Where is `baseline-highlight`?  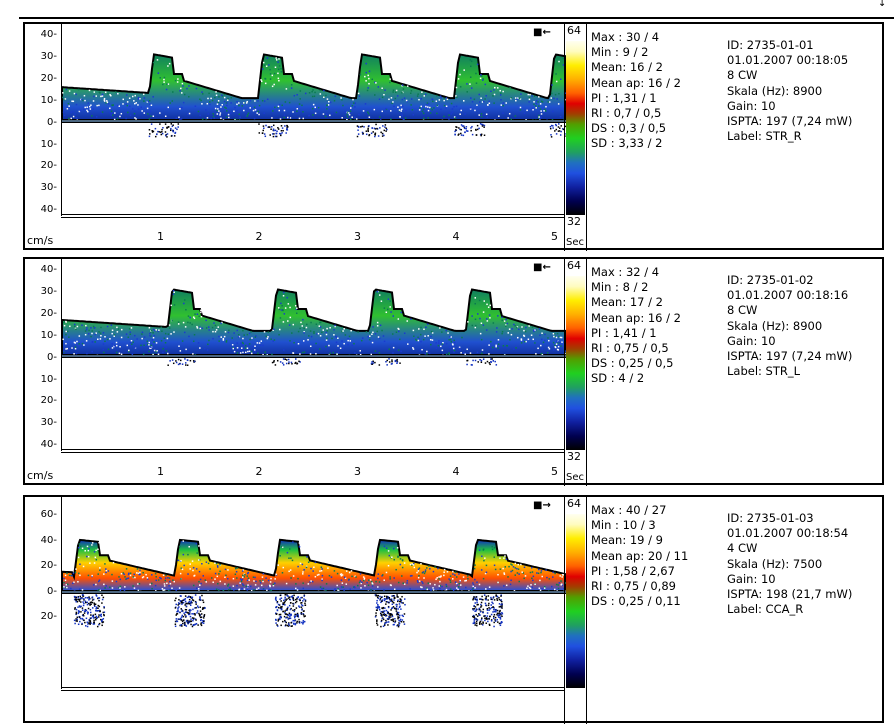 baseline-highlight is located at coordinates (314, 121).